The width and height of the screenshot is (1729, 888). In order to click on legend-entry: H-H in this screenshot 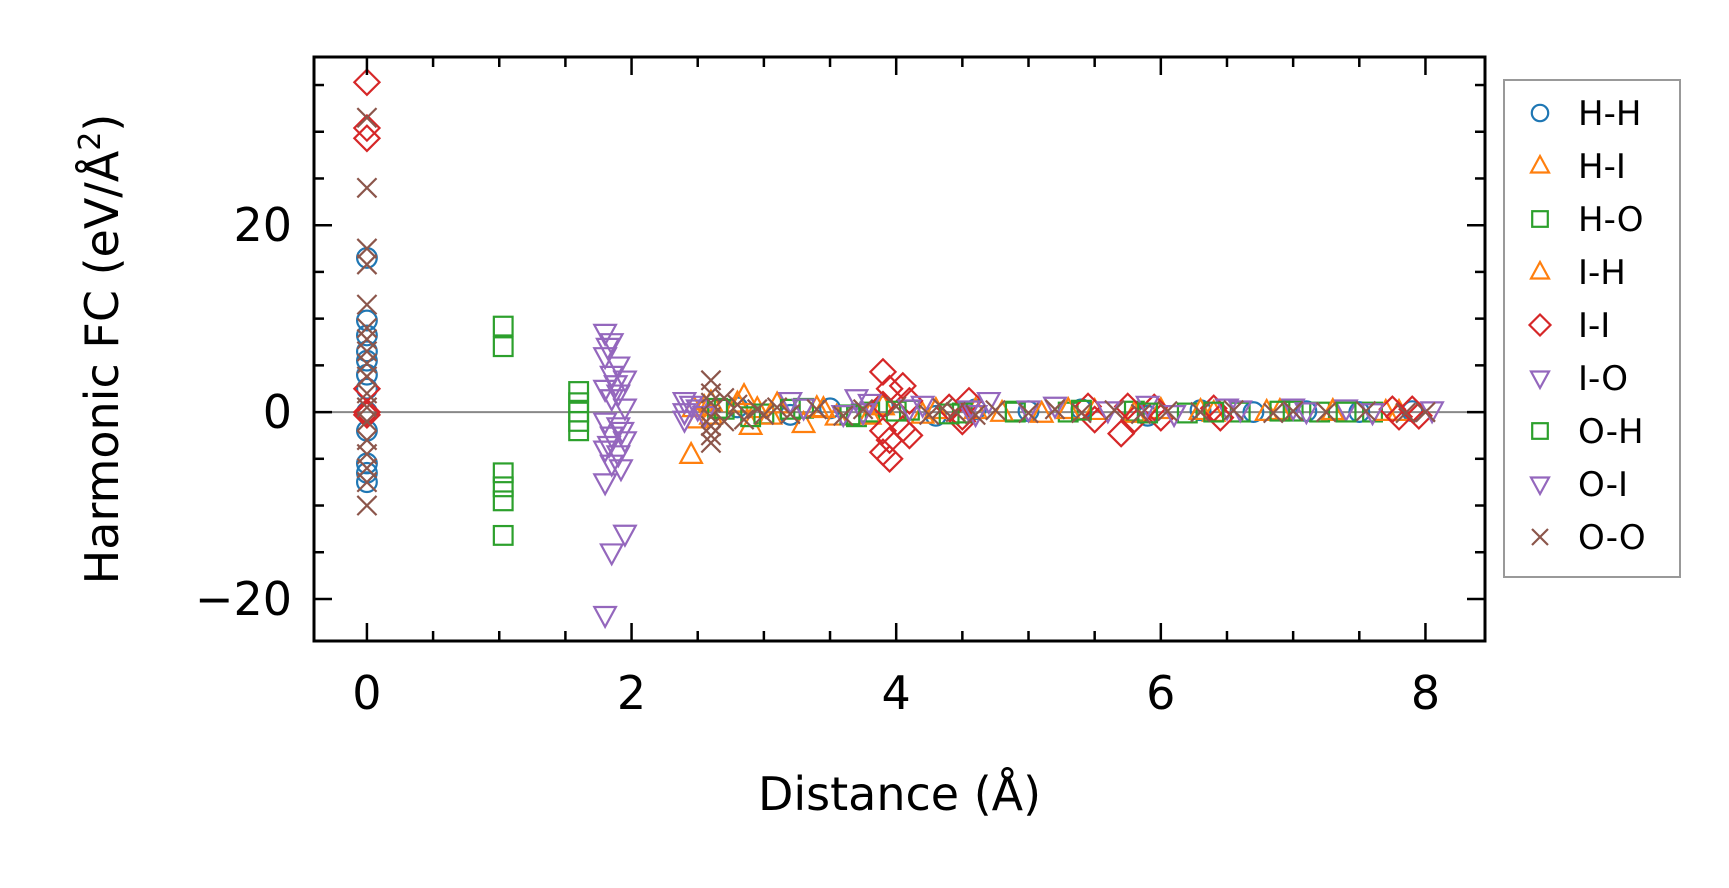, I will do `click(1585, 114)`.